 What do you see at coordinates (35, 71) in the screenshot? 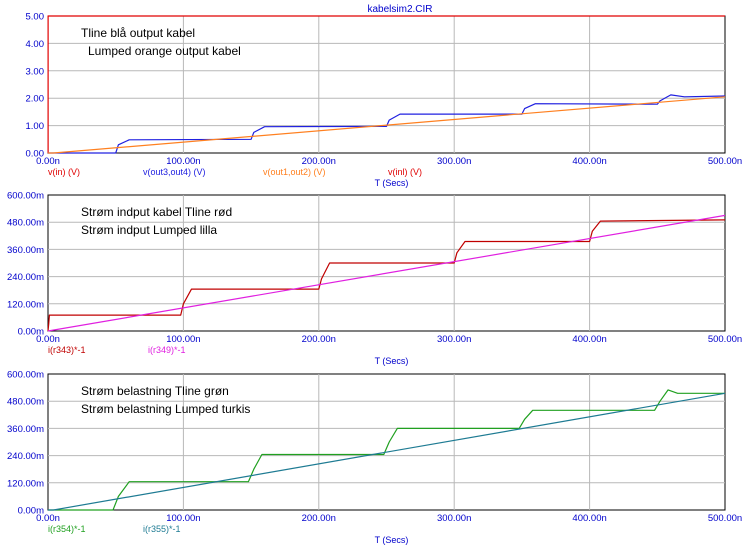
I see `y-tick-label: 3.00` at bounding box center [35, 71].